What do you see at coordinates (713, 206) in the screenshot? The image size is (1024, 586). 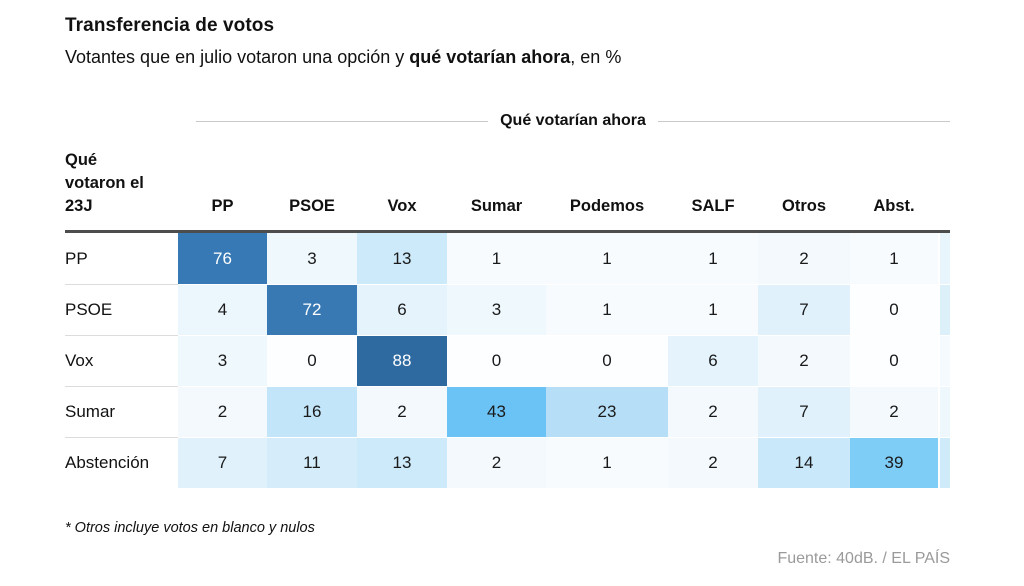 I see `column-header-salf: SALF` at bounding box center [713, 206].